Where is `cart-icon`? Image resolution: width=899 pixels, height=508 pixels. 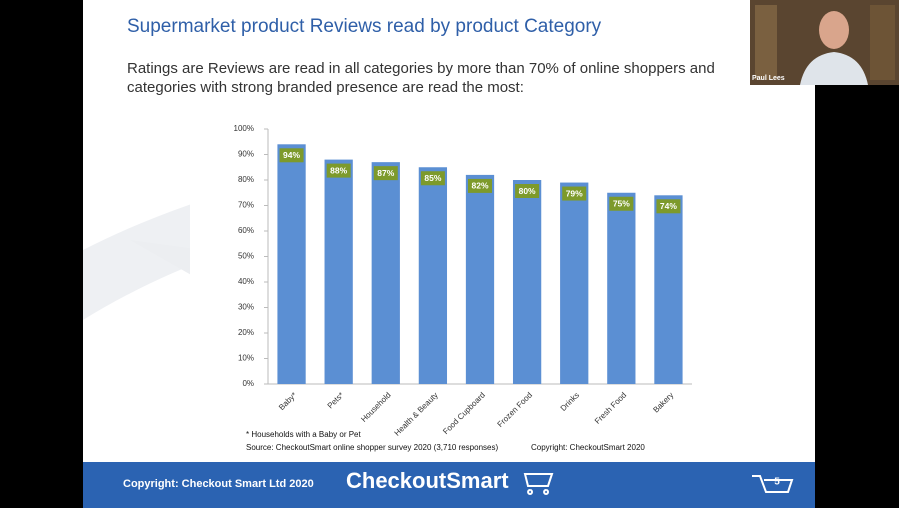
cart-icon is located at coordinates (773, 484).